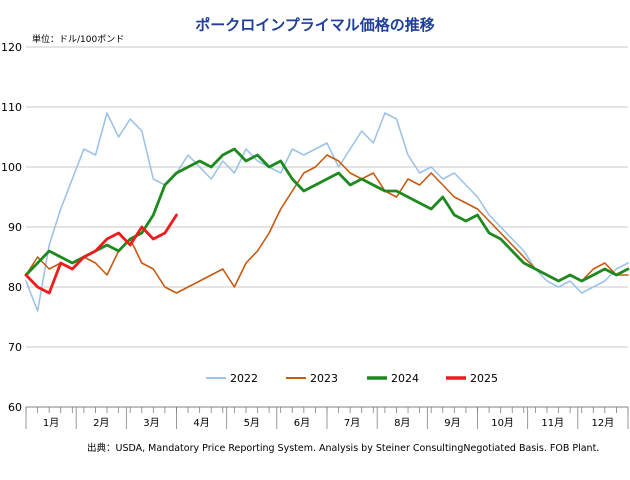 Image resolution: width=630 pixels, height=480 pixels. What do you see at coordinates (402, 423) in the screenshot?
I see `month-label-8: 8月` at bounding box center [402, 423].